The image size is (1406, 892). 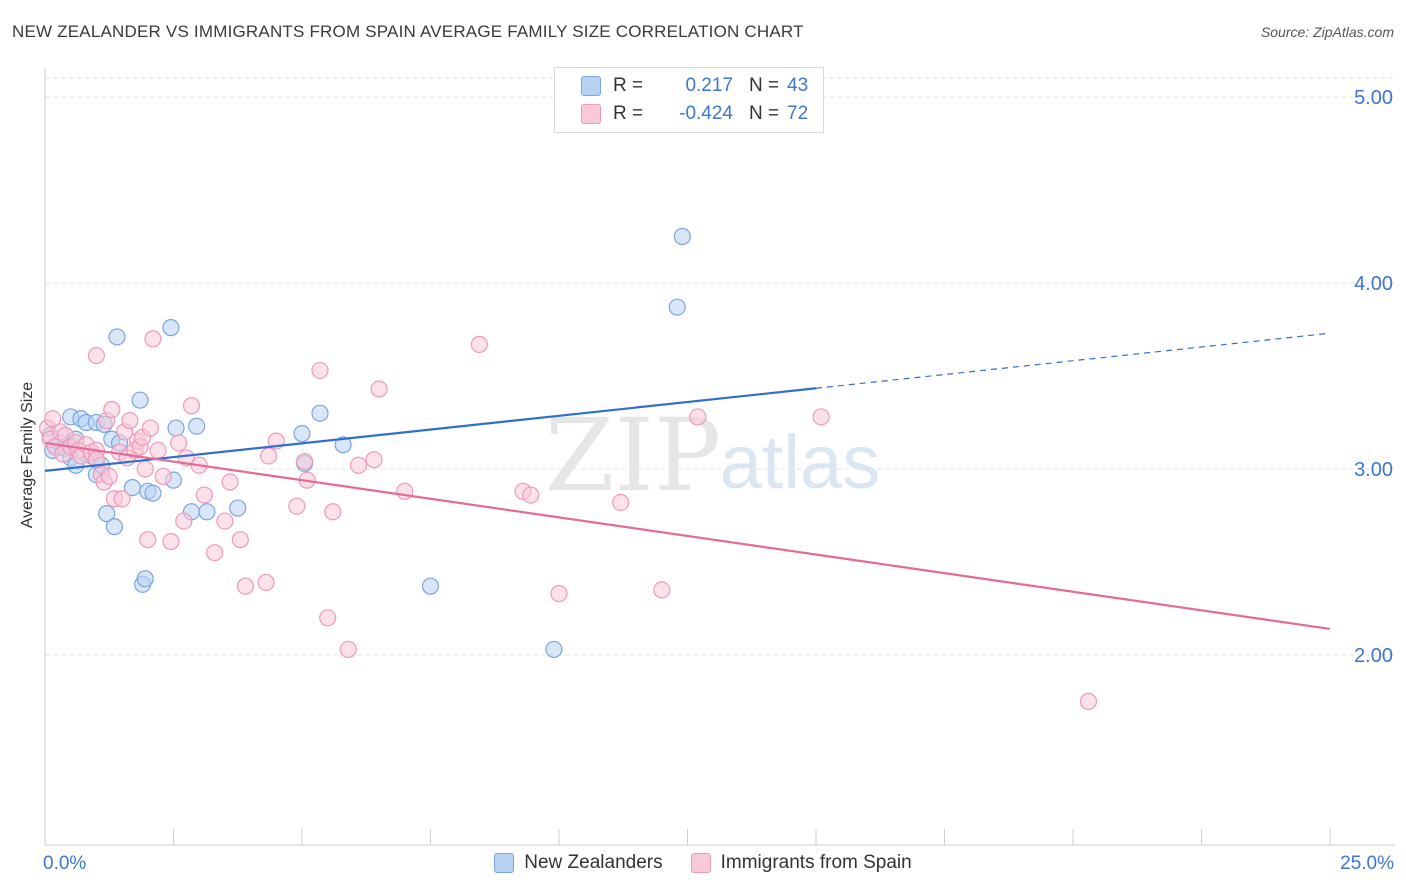 What do you see at coordinates (798, 113) in the screenshot?
I see `n-value: 72` at bounding box center [798, 113].